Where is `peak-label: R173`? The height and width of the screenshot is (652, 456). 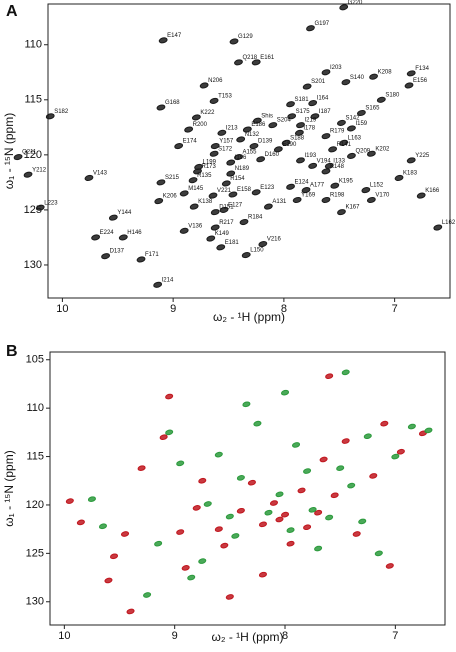 peak-label: R173 is located at coordinates (209, 167).